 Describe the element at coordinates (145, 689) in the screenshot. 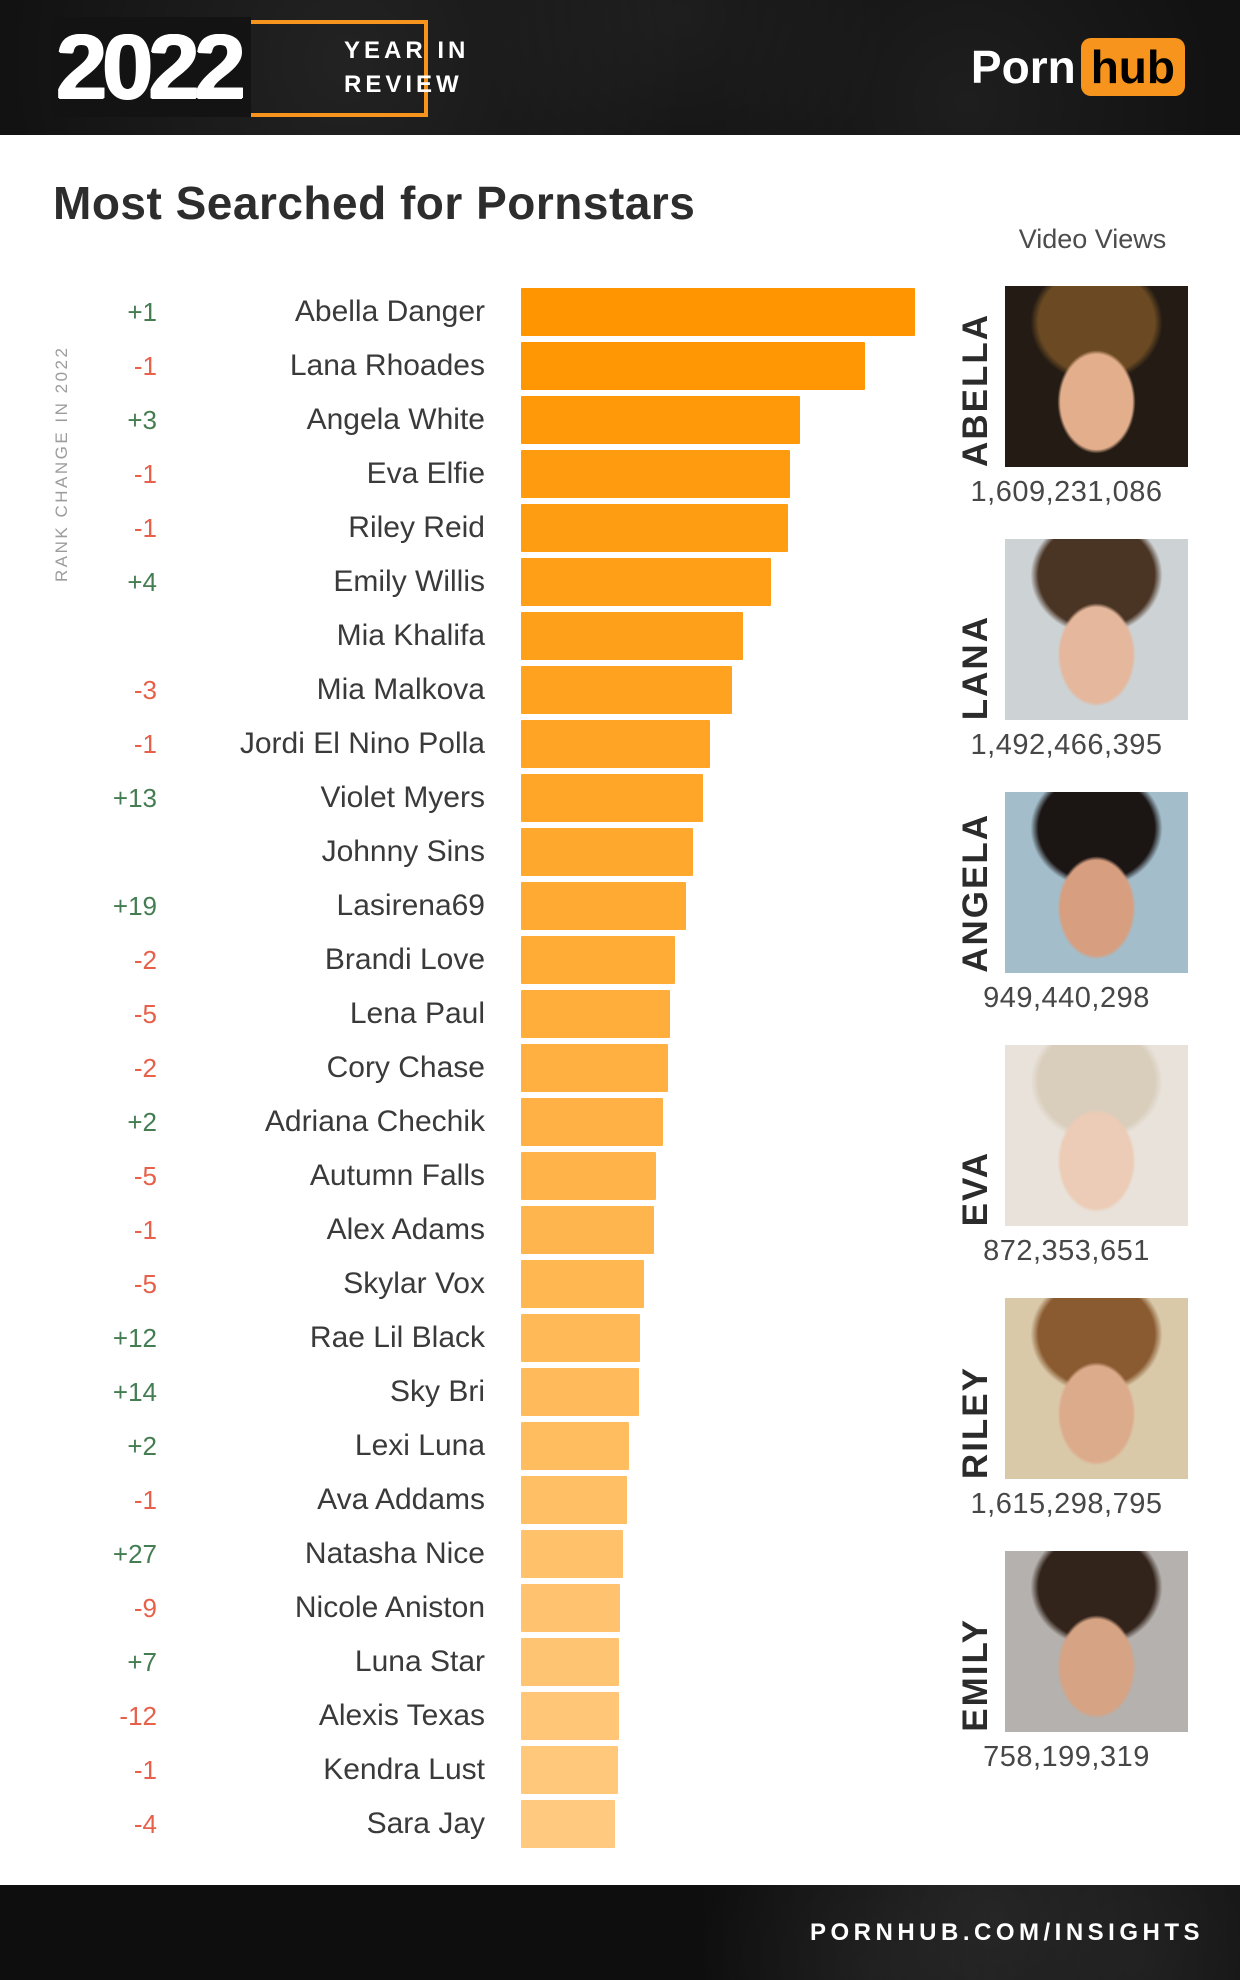

I see `rank-change: -3` at that location.